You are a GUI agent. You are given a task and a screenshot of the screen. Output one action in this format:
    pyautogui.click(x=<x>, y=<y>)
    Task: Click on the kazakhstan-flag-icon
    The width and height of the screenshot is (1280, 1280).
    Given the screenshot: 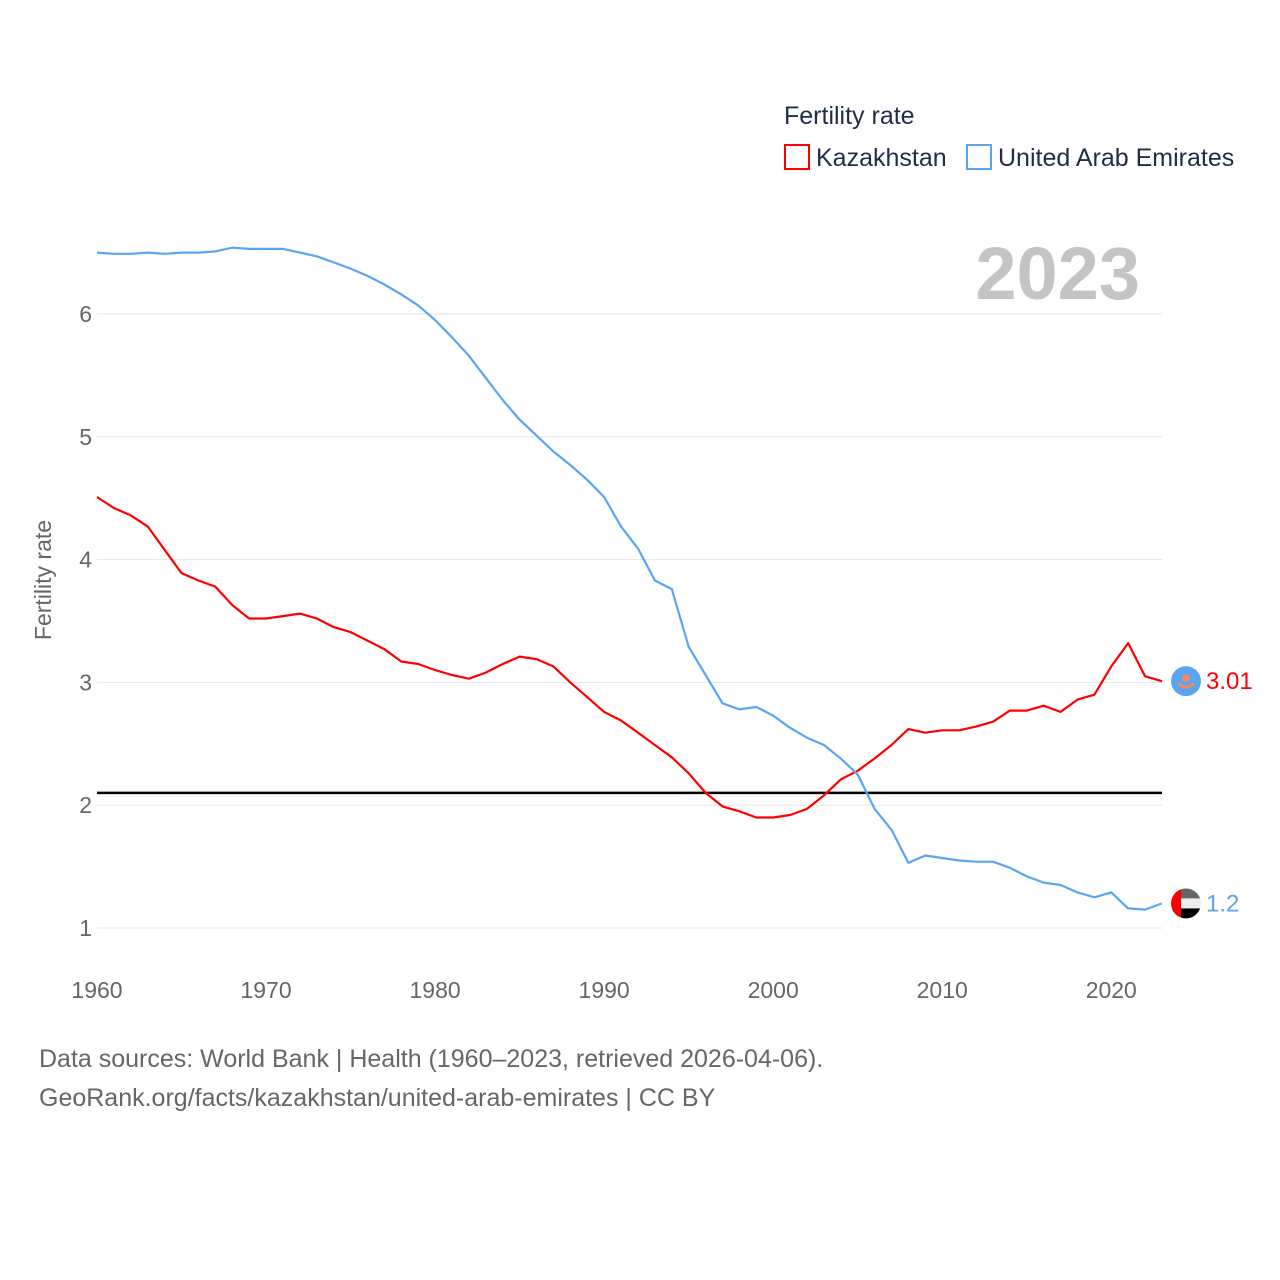 What is the action you would take?
    pyautogui.click(x=1186, y=681)
    